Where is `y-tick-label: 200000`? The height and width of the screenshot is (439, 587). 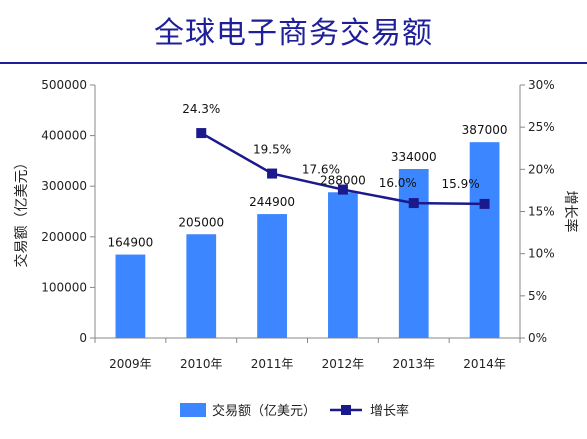 y-tick-label: 200000 is located at coordinates (64, 237).